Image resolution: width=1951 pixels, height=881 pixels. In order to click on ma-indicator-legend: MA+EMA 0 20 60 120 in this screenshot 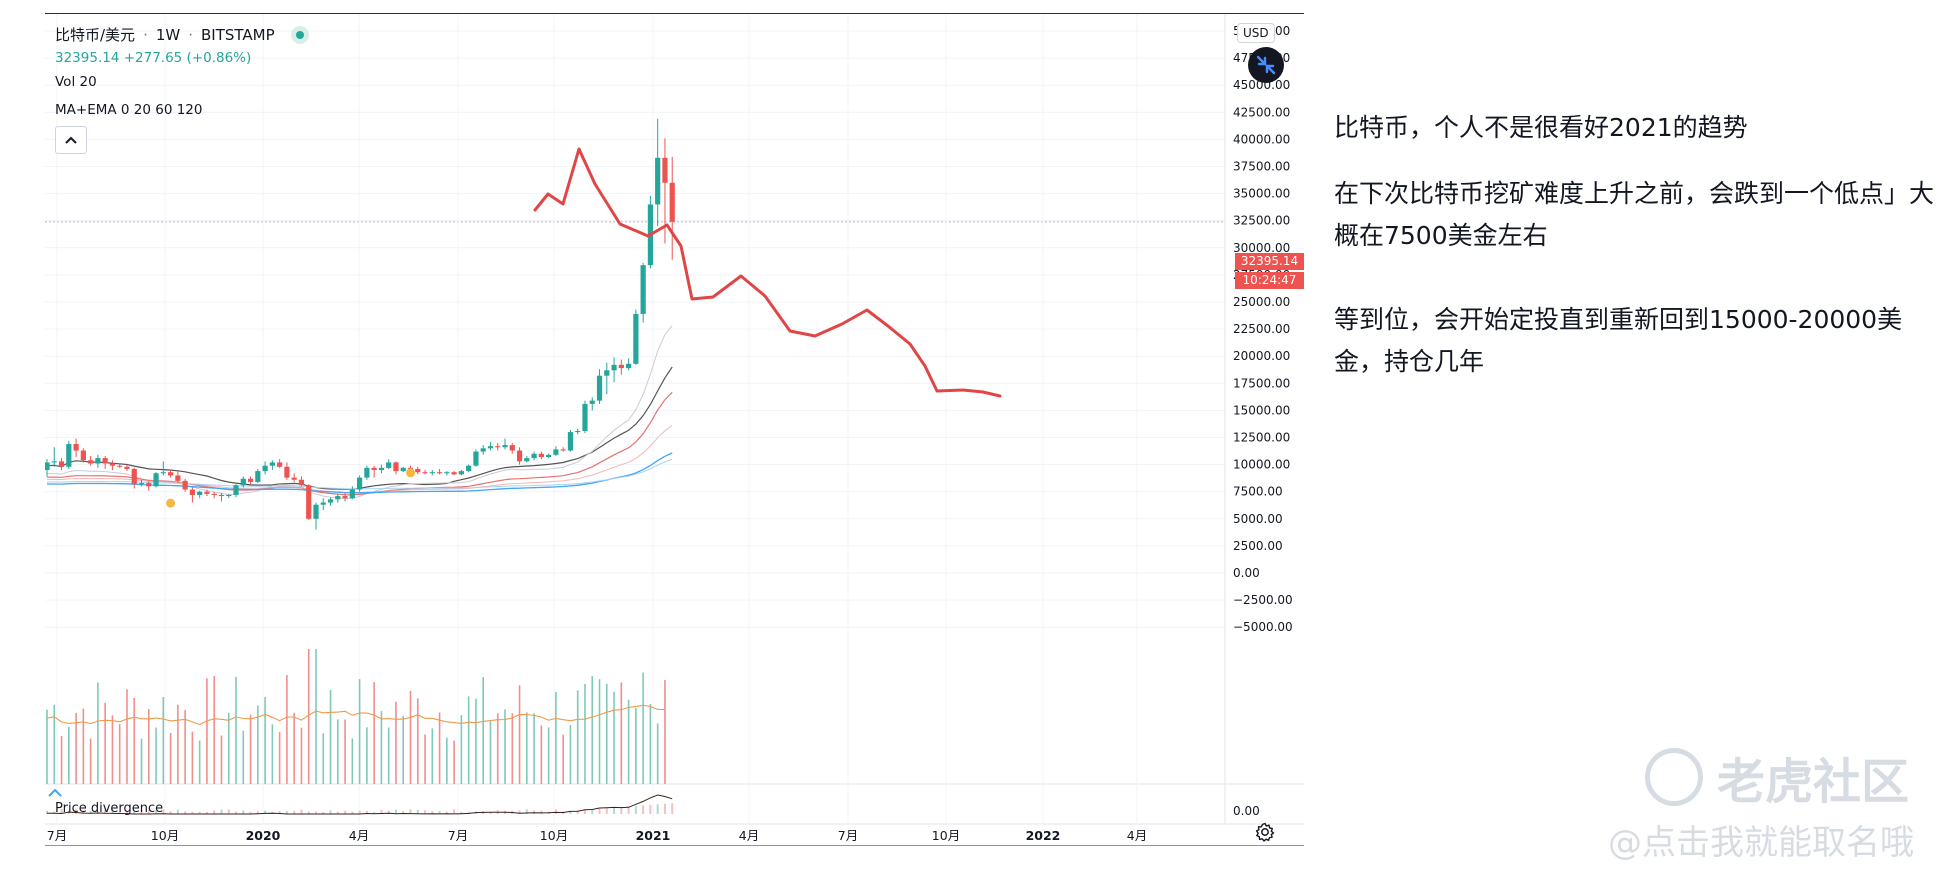, I will do `click(129, 110)`.